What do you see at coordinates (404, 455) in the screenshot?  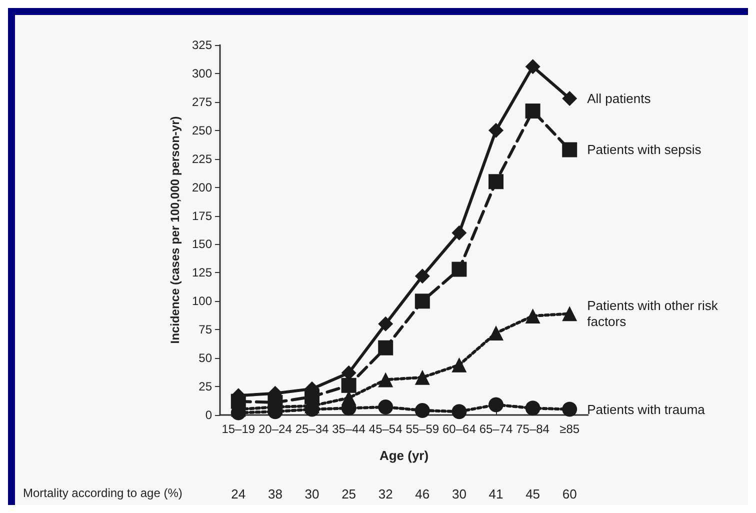 I see `x-axis-title: Age (yr)` at bounding box center [404, 455].